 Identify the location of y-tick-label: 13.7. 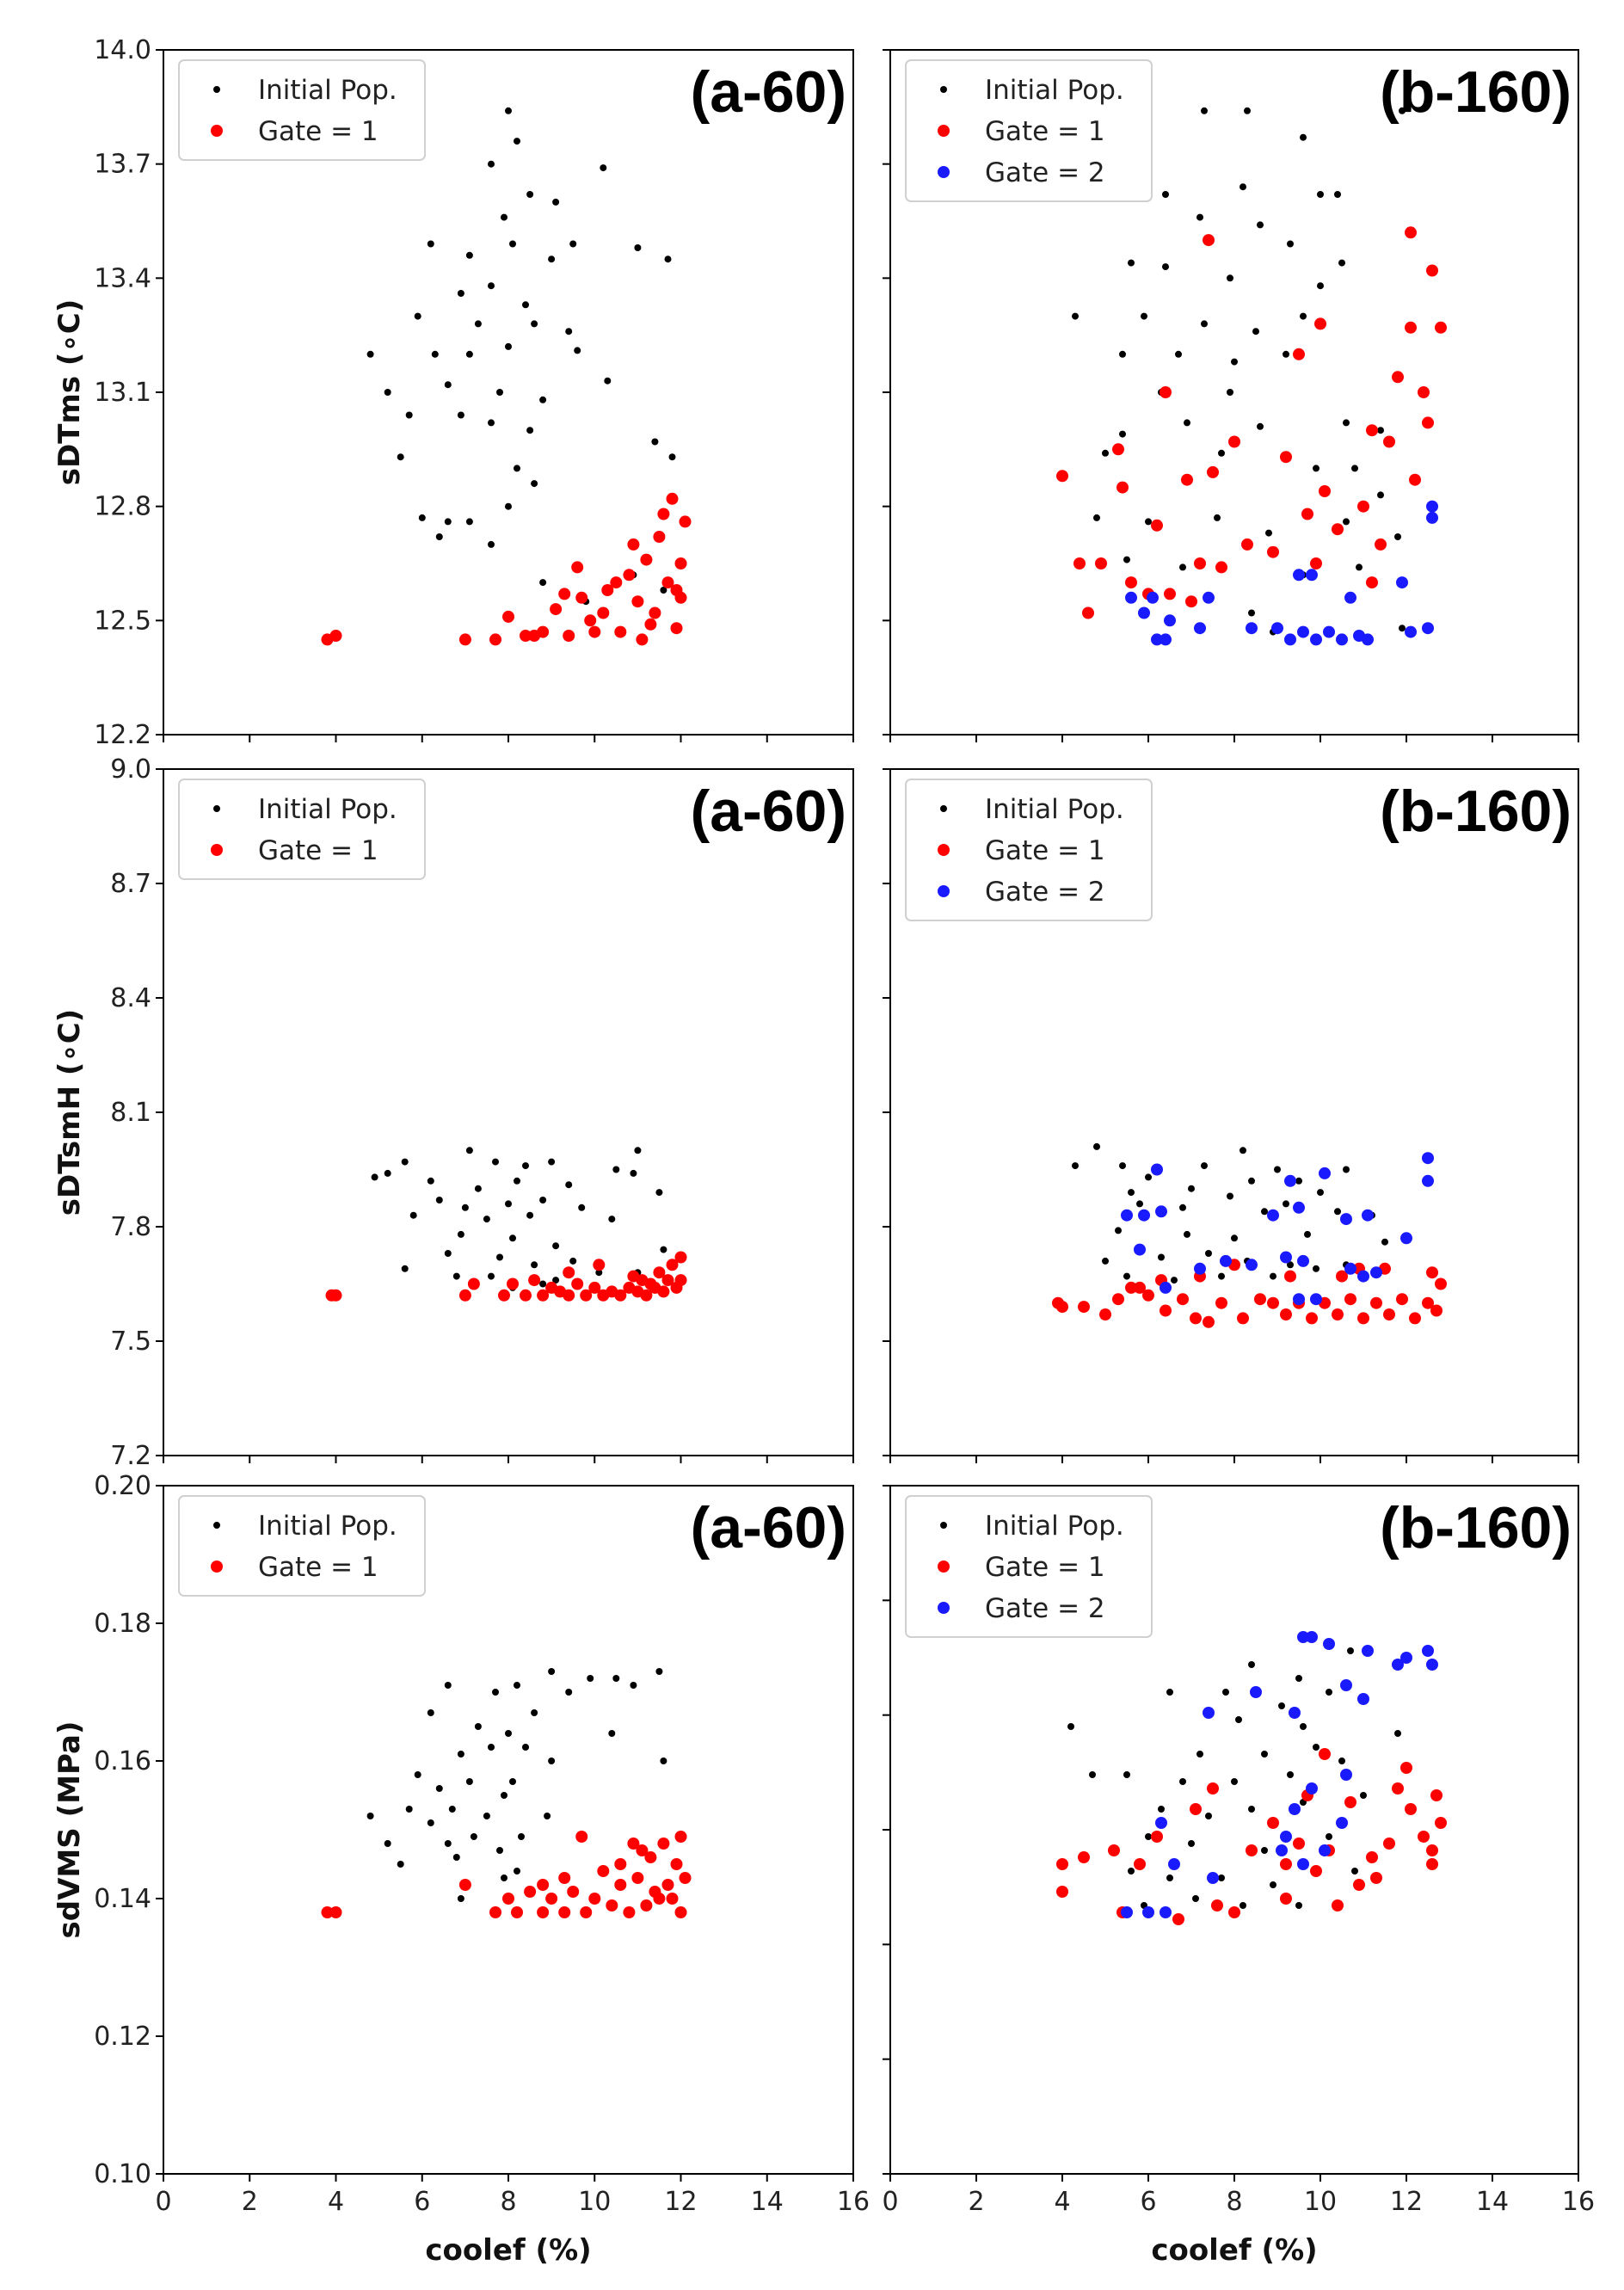
(122, 165).